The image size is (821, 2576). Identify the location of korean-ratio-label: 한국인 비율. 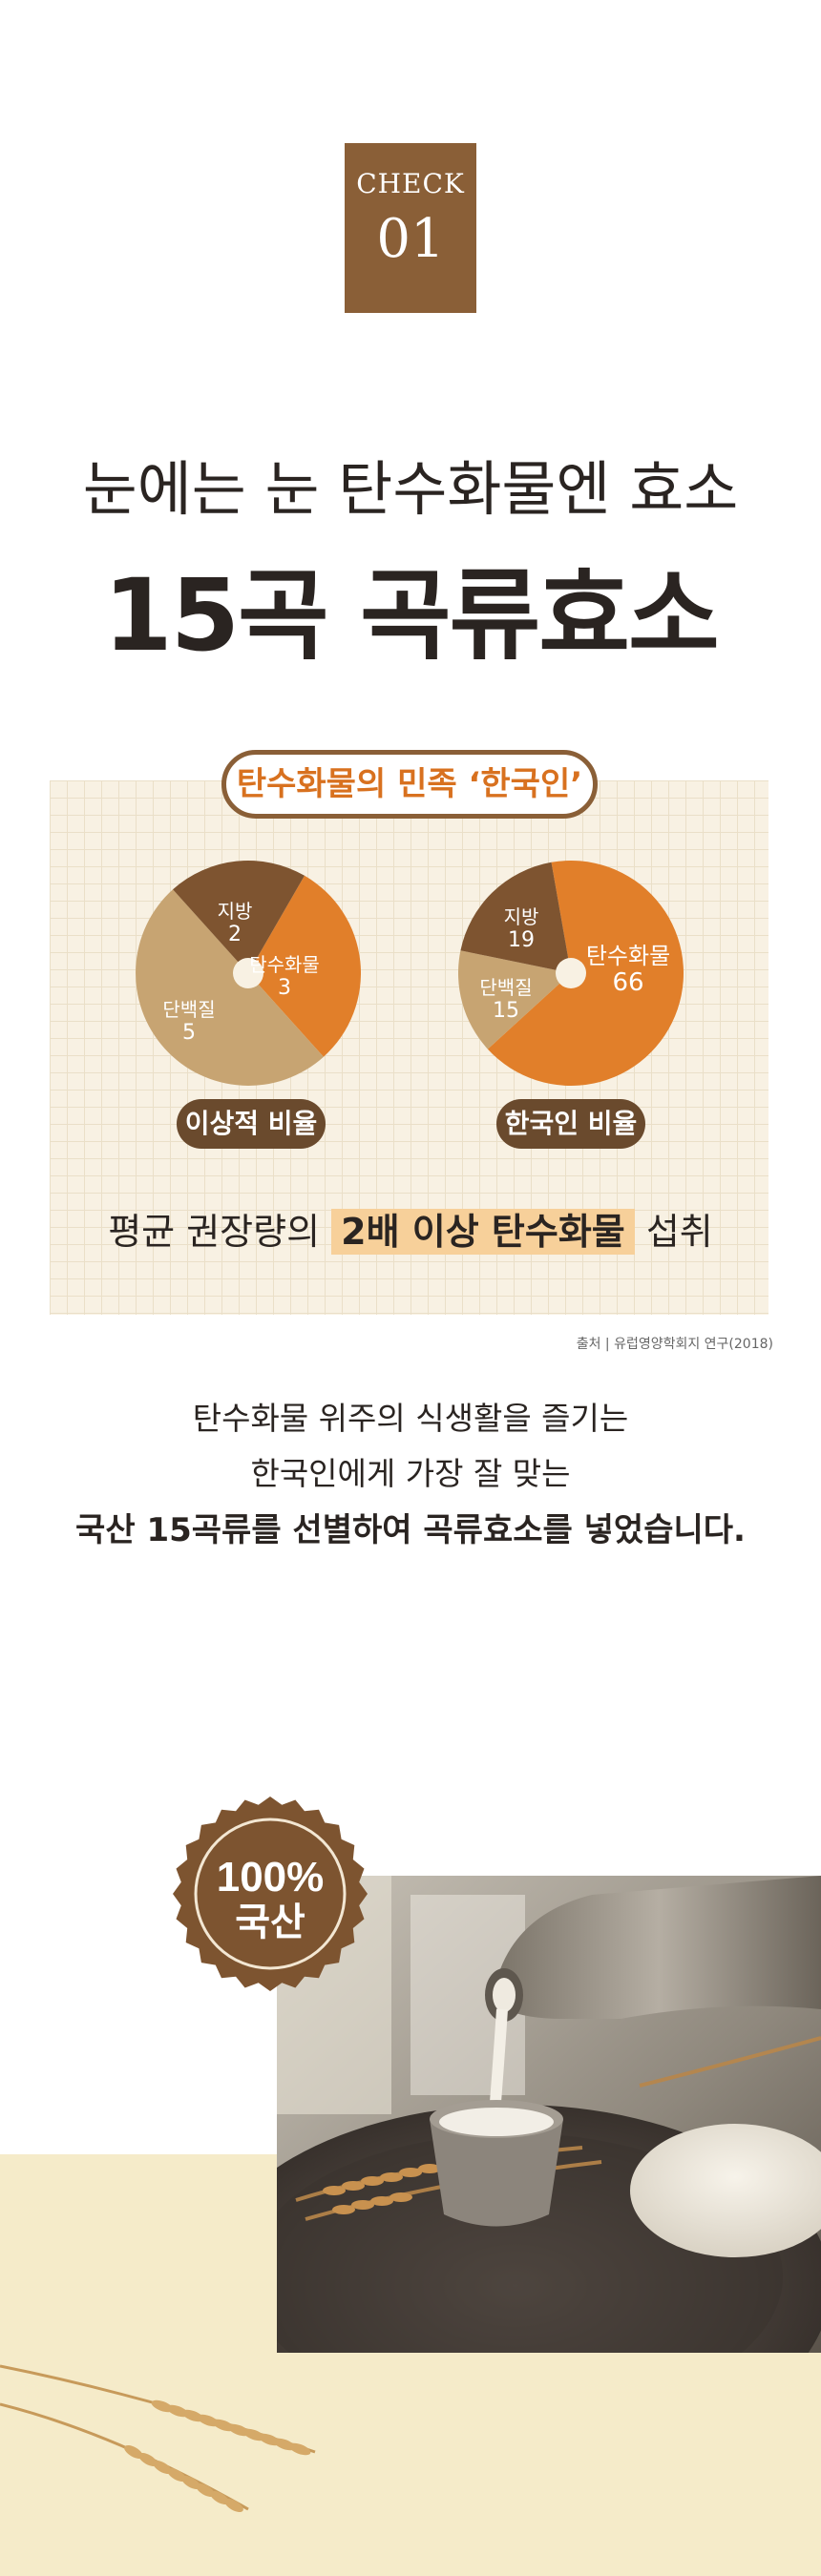
(571, 1124).